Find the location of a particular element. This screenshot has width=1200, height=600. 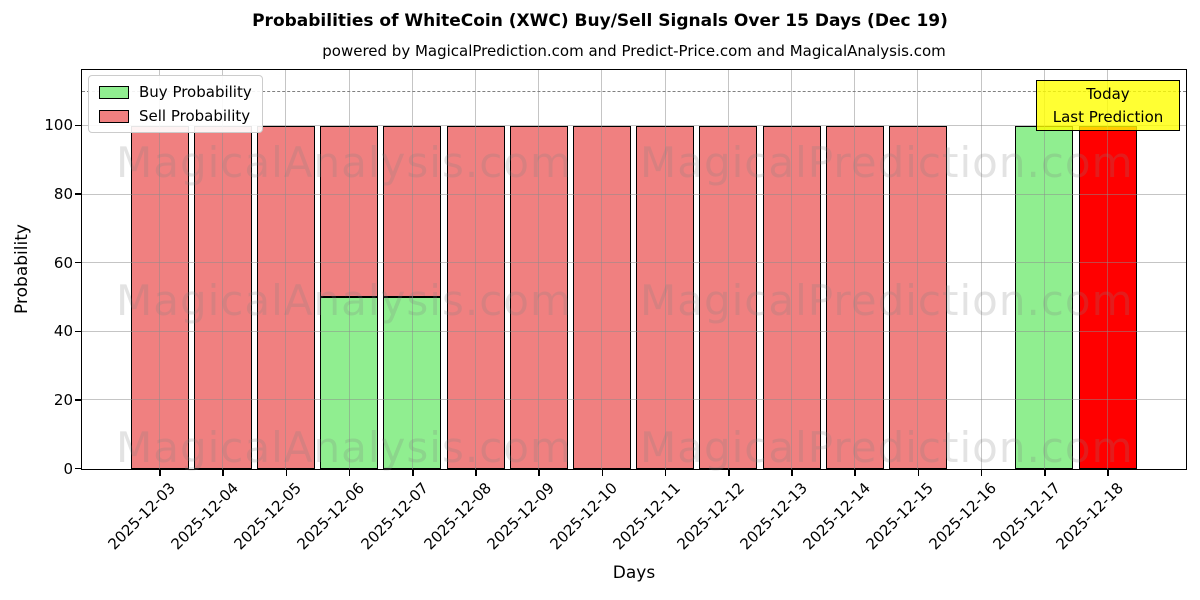

sell-probability-swatch-icon is located at coordinates (114, 116).